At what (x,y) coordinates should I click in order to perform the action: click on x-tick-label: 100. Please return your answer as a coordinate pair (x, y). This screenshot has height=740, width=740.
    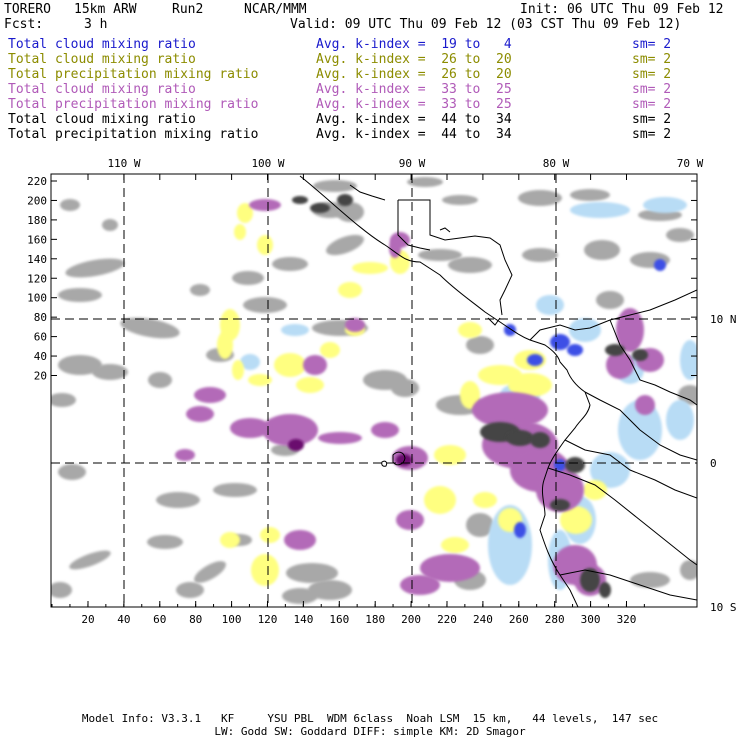
    Looking at the image, I should click on (232, 619).